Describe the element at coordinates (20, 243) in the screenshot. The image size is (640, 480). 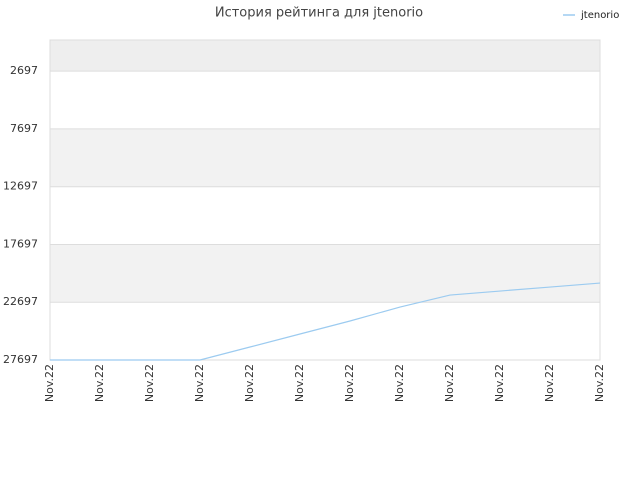
I see `y-tick-label: 17697` at that location.